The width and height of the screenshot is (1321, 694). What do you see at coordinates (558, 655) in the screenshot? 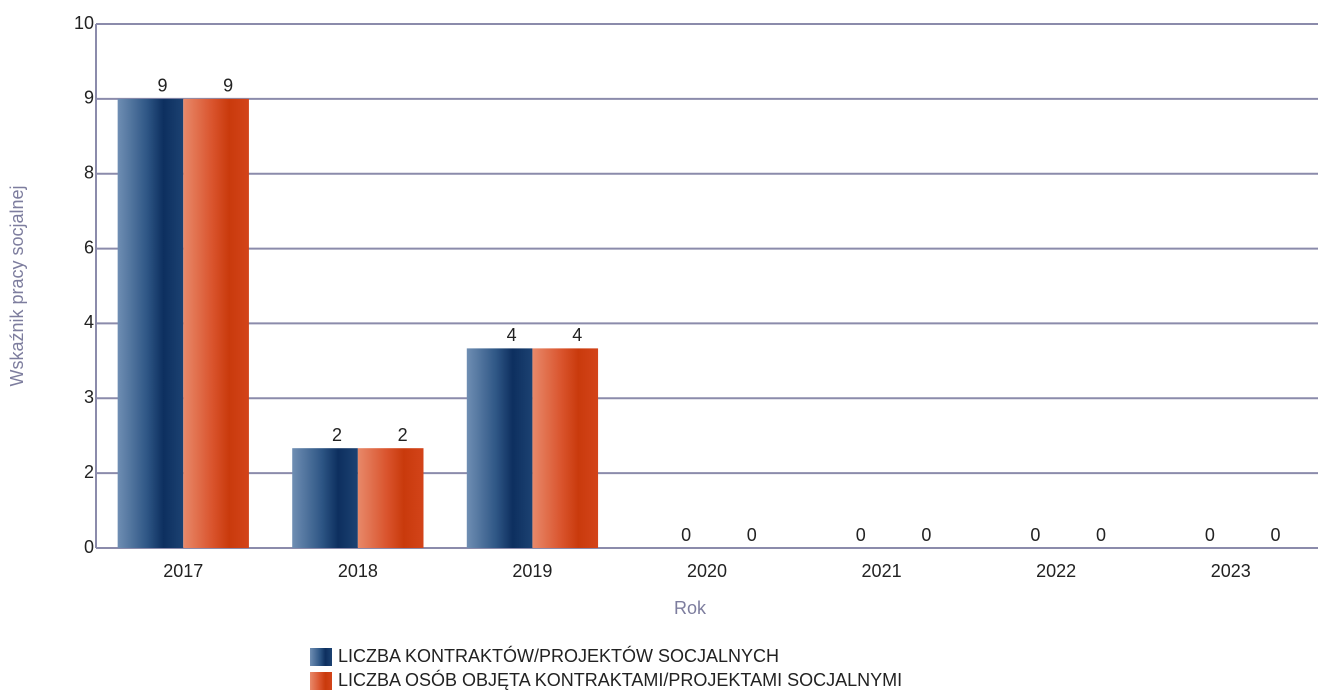
I see `legend-label: LICZBA KONTRAKTÓW/PROJEKTÓW SOCJALNYCH` at bounding box center [558, 655].